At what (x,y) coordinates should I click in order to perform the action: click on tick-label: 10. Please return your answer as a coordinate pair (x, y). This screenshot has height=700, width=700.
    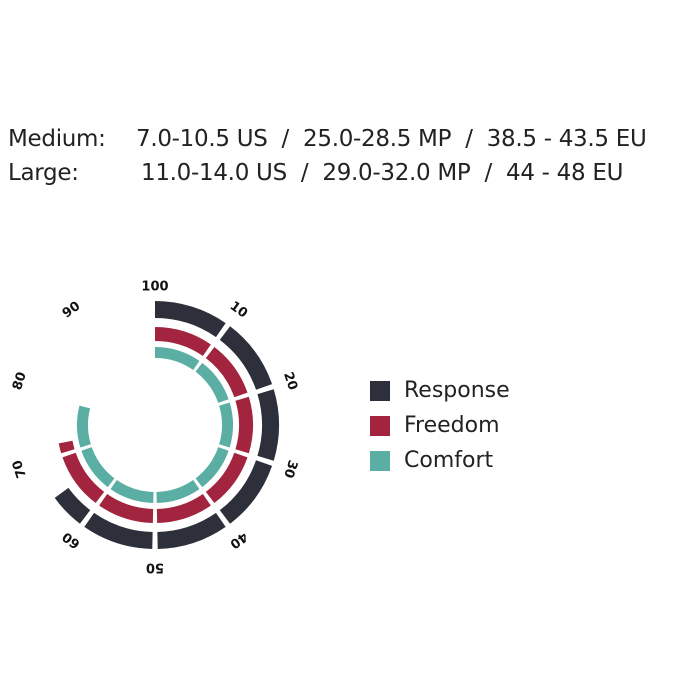
    Looking at the image, I should click on (238, 310).